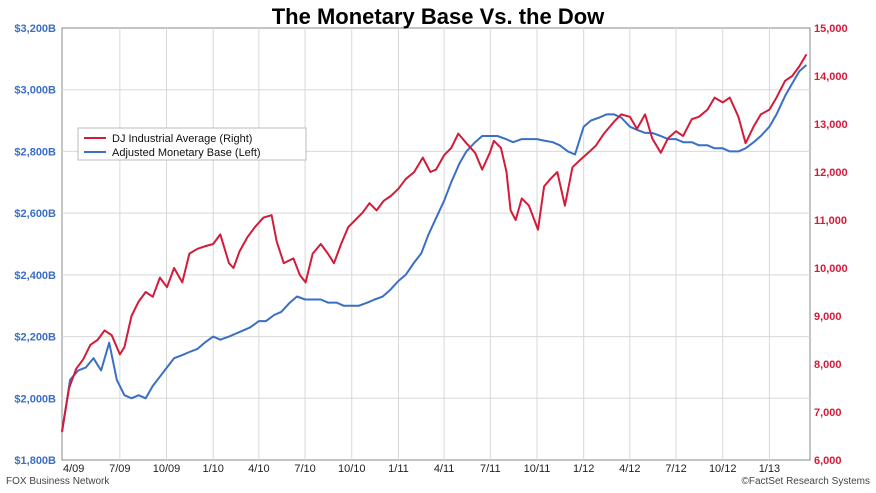 The image size is (876, 493). What do you see at coordinates (58, 481) in the screenshot?
I see `source-credit: FOX Business Network` at bounding box center [58, 481].